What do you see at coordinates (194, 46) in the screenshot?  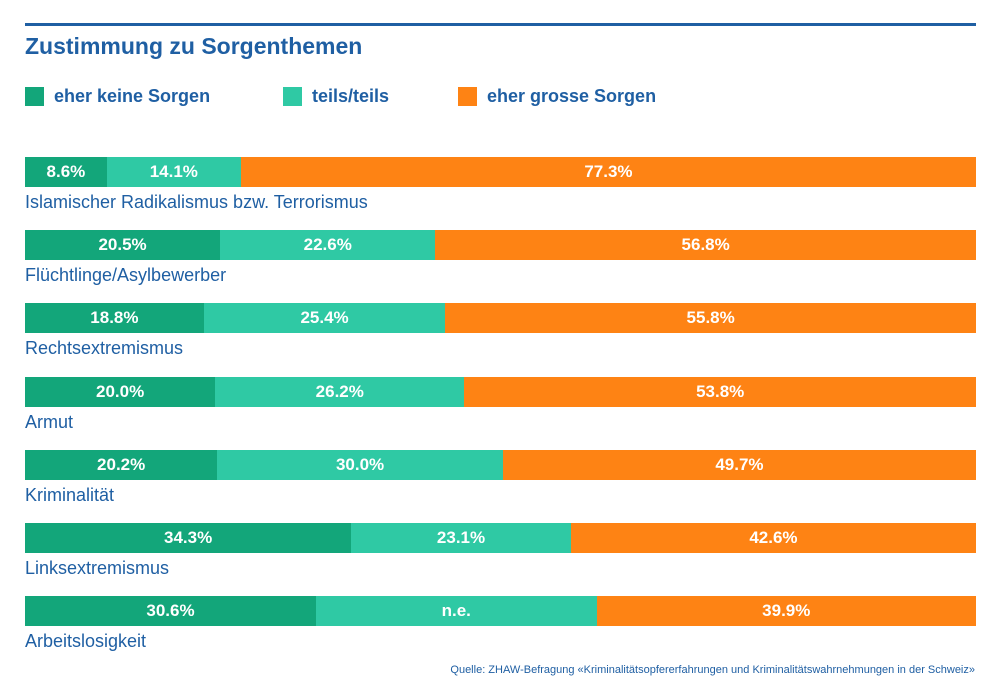 I see `chart-title: Zustimmung zu Sorgenthemen` at bounding box center [194, 46].